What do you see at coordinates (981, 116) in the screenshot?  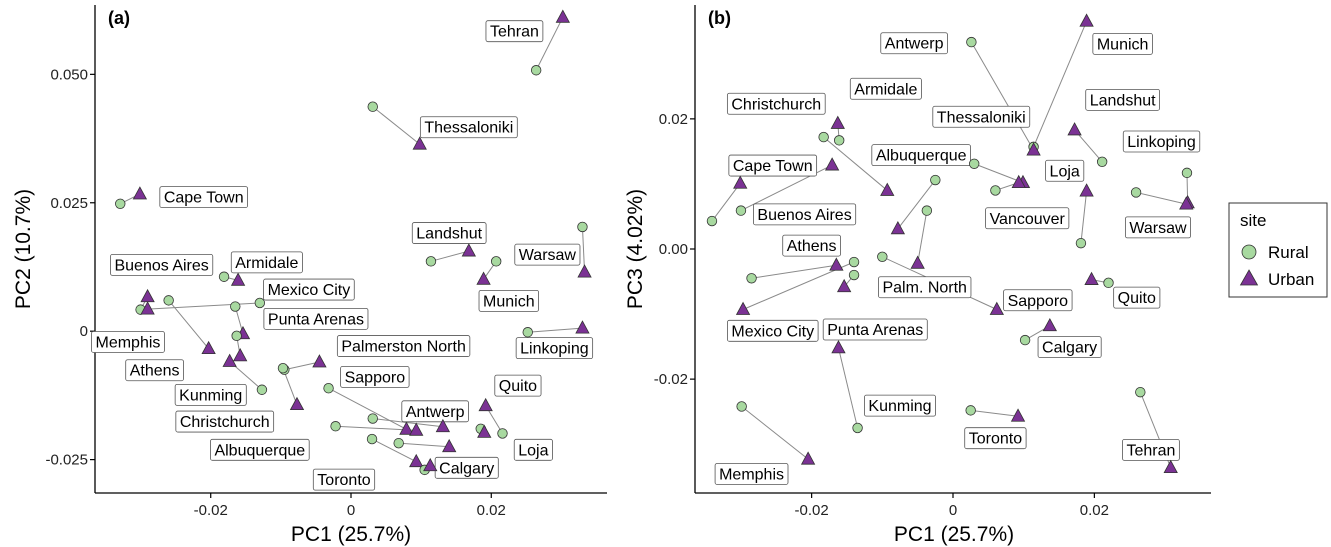 I see `panel-b-label-thessaloniki: Thessaloniki` at bounding box center [981, 116].